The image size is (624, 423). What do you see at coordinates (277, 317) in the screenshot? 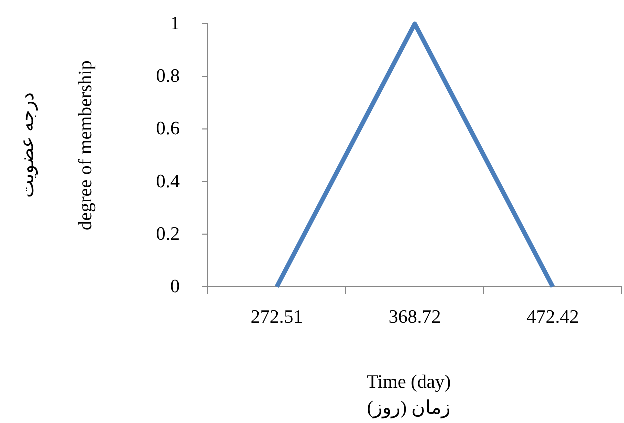
I see `x-tick-label: 272.51` at bounding box center [277, 317].